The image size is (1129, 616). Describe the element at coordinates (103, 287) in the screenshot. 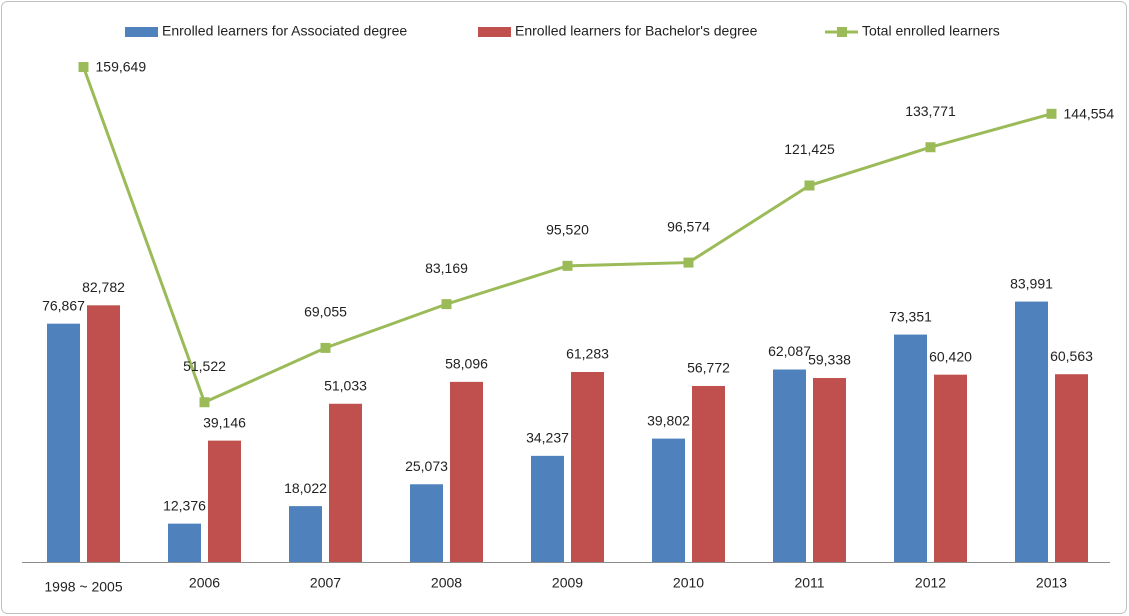

I see `bar-value-label: 82,782` at that location.